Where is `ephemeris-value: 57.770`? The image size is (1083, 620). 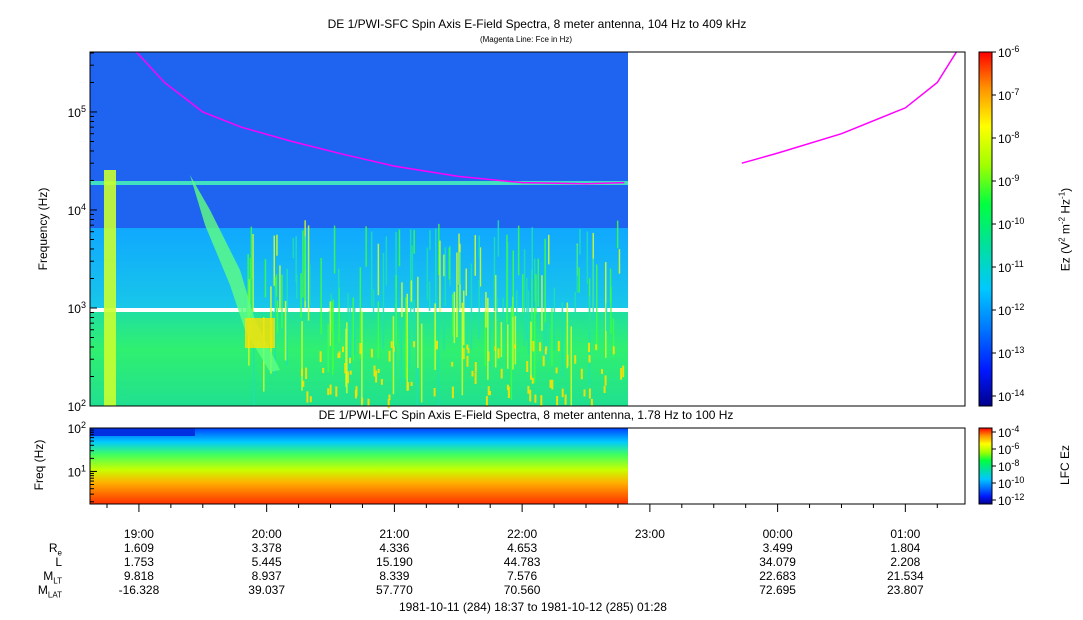 ephemeris-value: 57.770 is located at coordinates (394, 590).